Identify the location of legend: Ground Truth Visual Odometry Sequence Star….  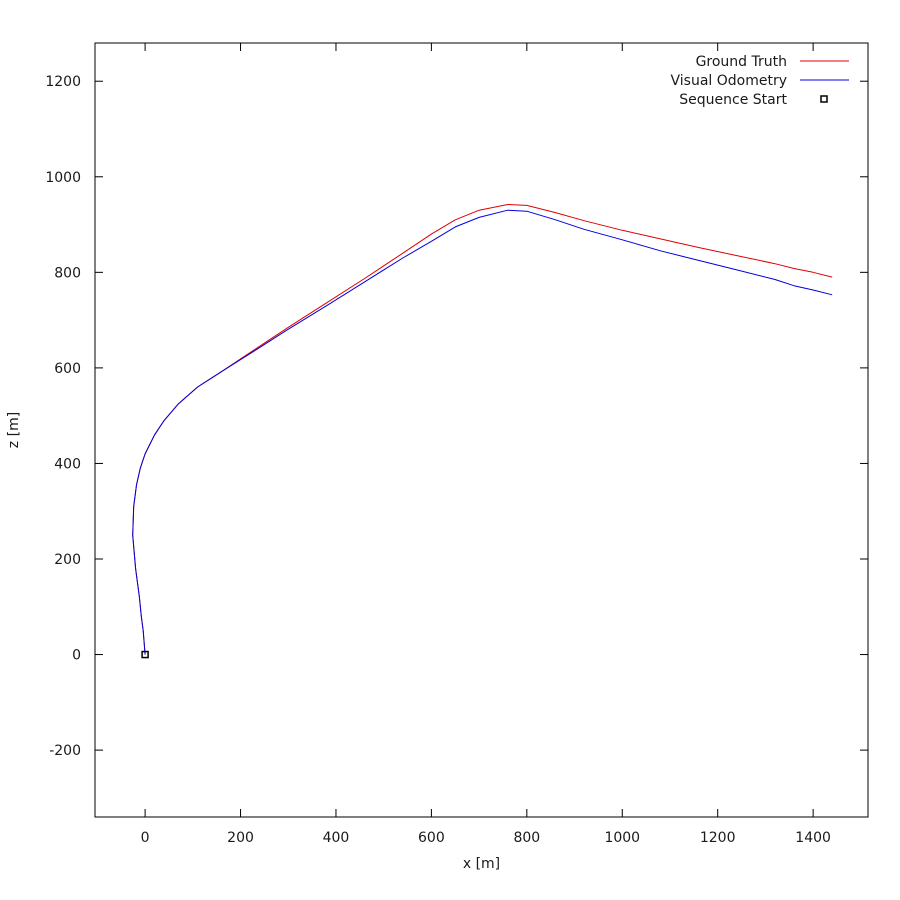
(760, 81).